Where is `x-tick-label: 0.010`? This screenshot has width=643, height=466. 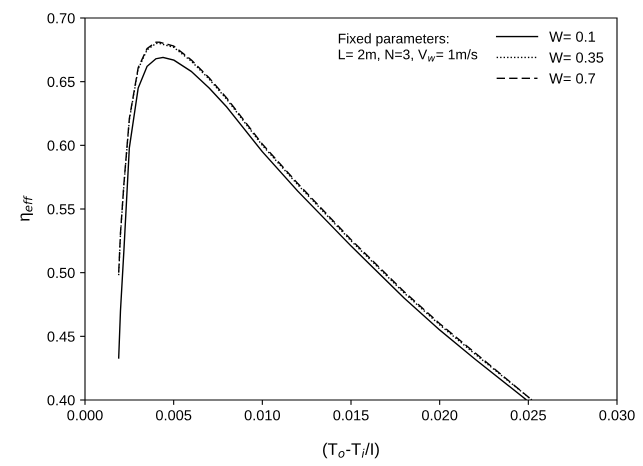
x-tick-label: 0.010 is located at coordinates (262, 415).